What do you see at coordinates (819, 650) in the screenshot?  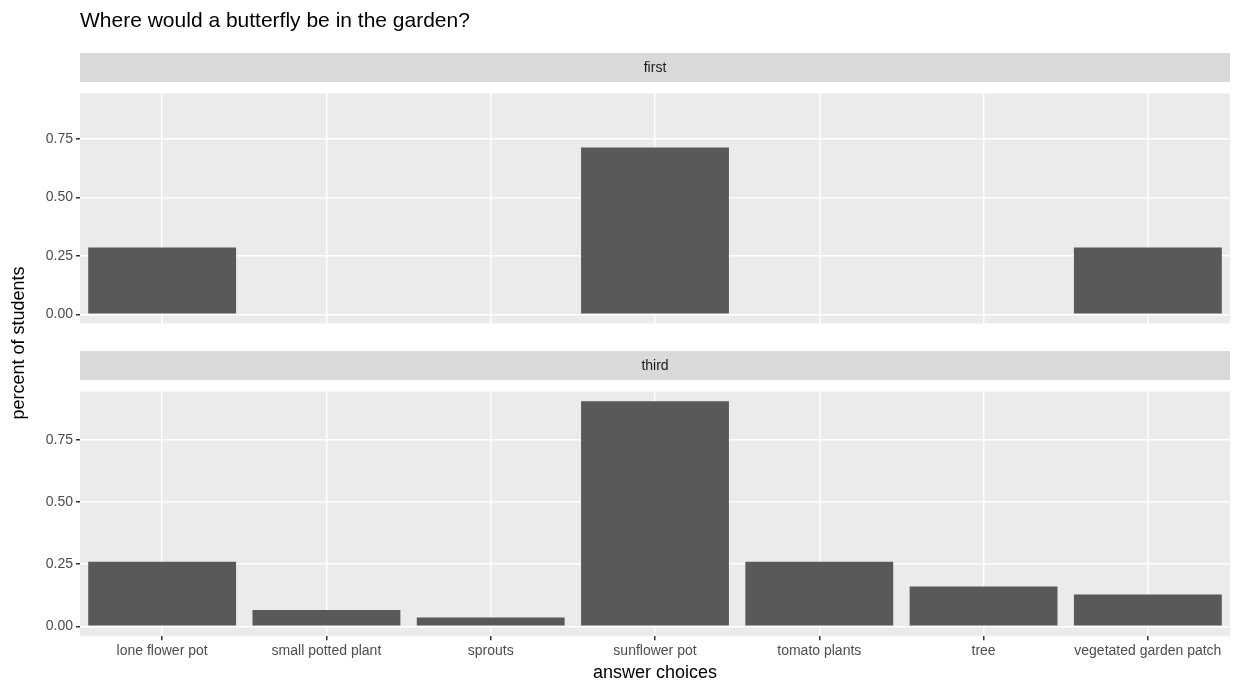 I see `x-tick-label: tomato plants` at bounding box center [819, 650].